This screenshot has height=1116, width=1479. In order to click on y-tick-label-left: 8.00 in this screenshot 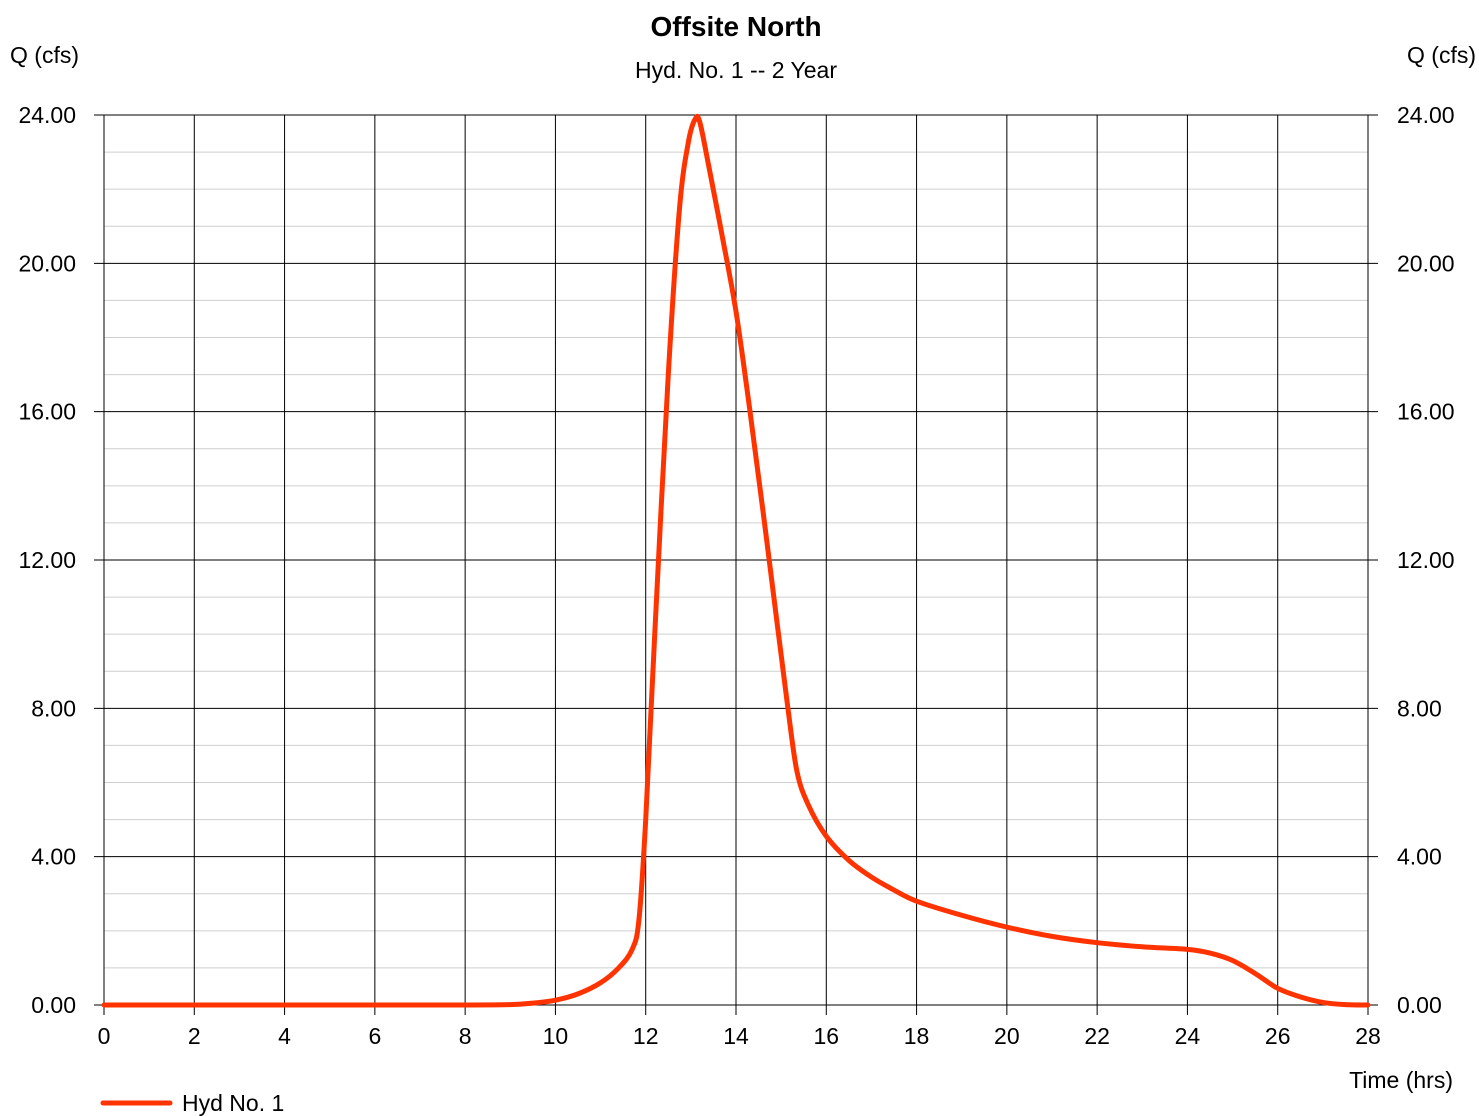, I will do `click(53, 708)`.